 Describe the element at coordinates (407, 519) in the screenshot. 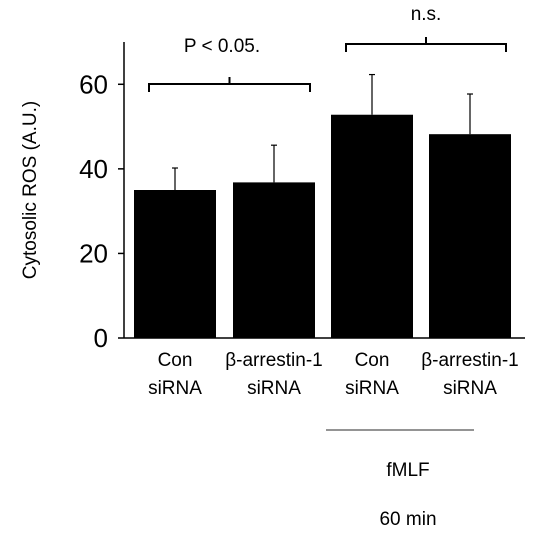

I see `group-label: 60 min` at that location.